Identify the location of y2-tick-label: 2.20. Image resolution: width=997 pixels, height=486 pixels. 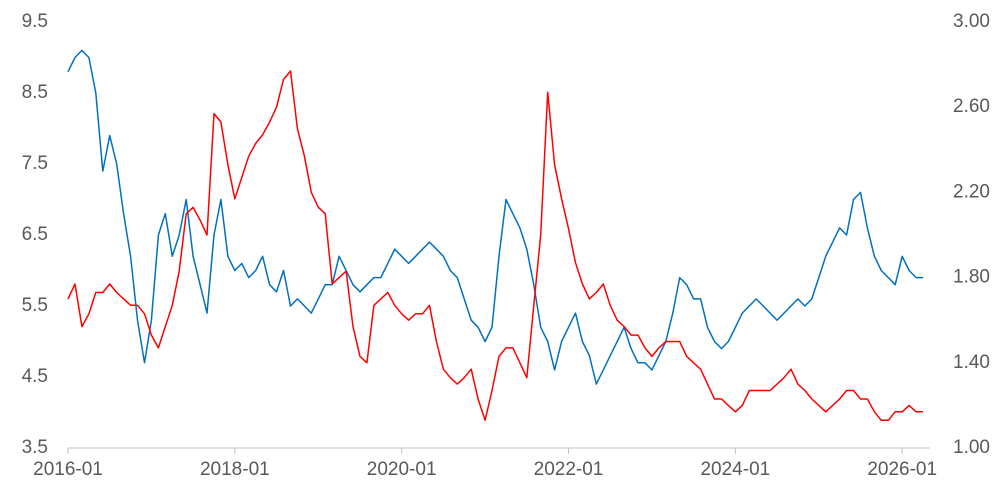
(971, 191).